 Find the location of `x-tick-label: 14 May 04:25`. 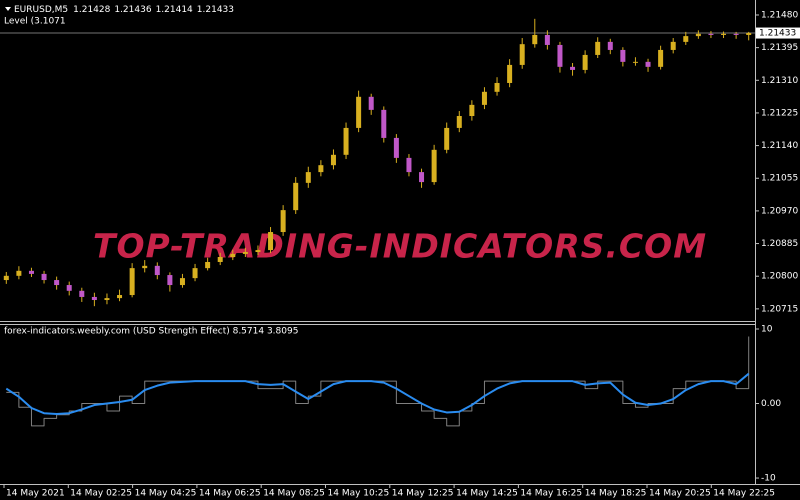

x-tick-label: 14 May 04:25 is located at coordinates (166, 494).